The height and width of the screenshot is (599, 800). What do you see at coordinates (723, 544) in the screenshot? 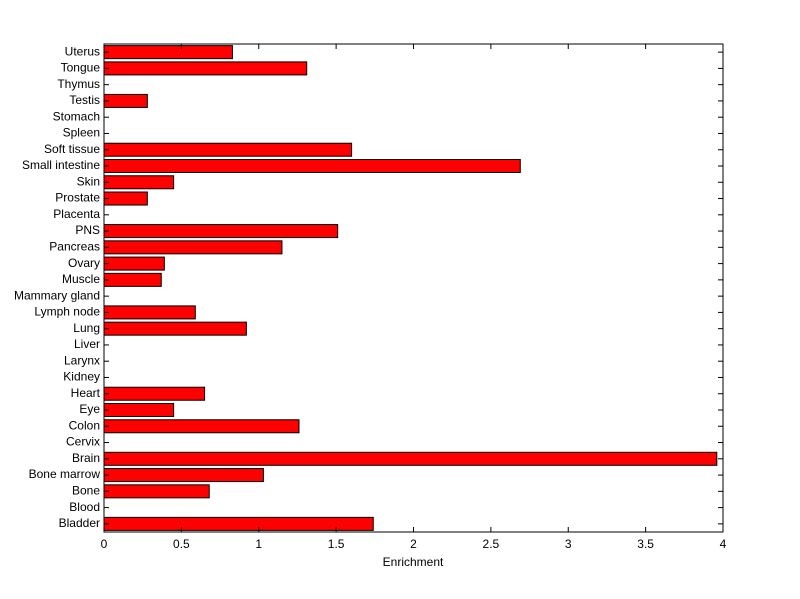
I see `x-tick-label: 4` at bounding box center [723, 544].